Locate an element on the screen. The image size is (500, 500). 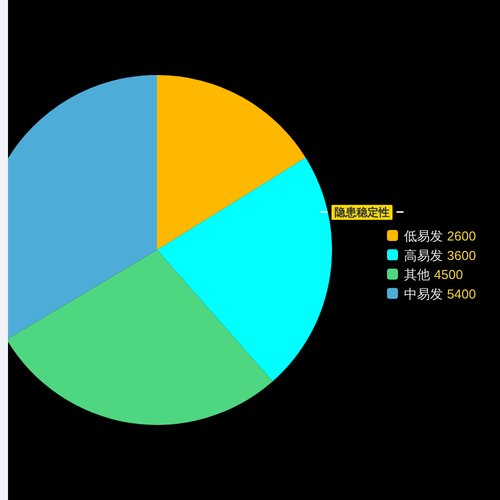
data-label: 4500 is located at coordinates (448, 274).